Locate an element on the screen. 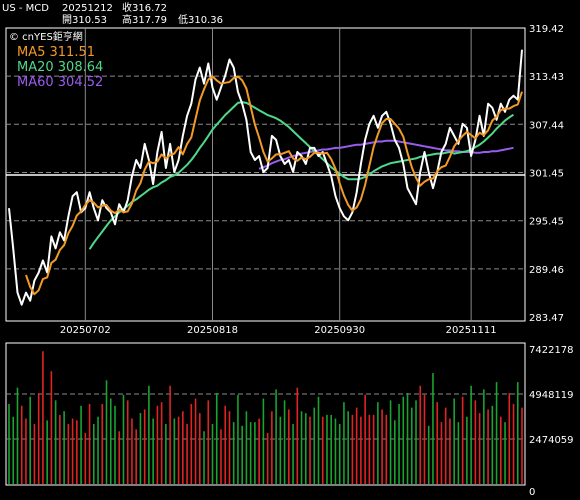  price-x-tick: 20251111 is located at coordinates (471, 330).